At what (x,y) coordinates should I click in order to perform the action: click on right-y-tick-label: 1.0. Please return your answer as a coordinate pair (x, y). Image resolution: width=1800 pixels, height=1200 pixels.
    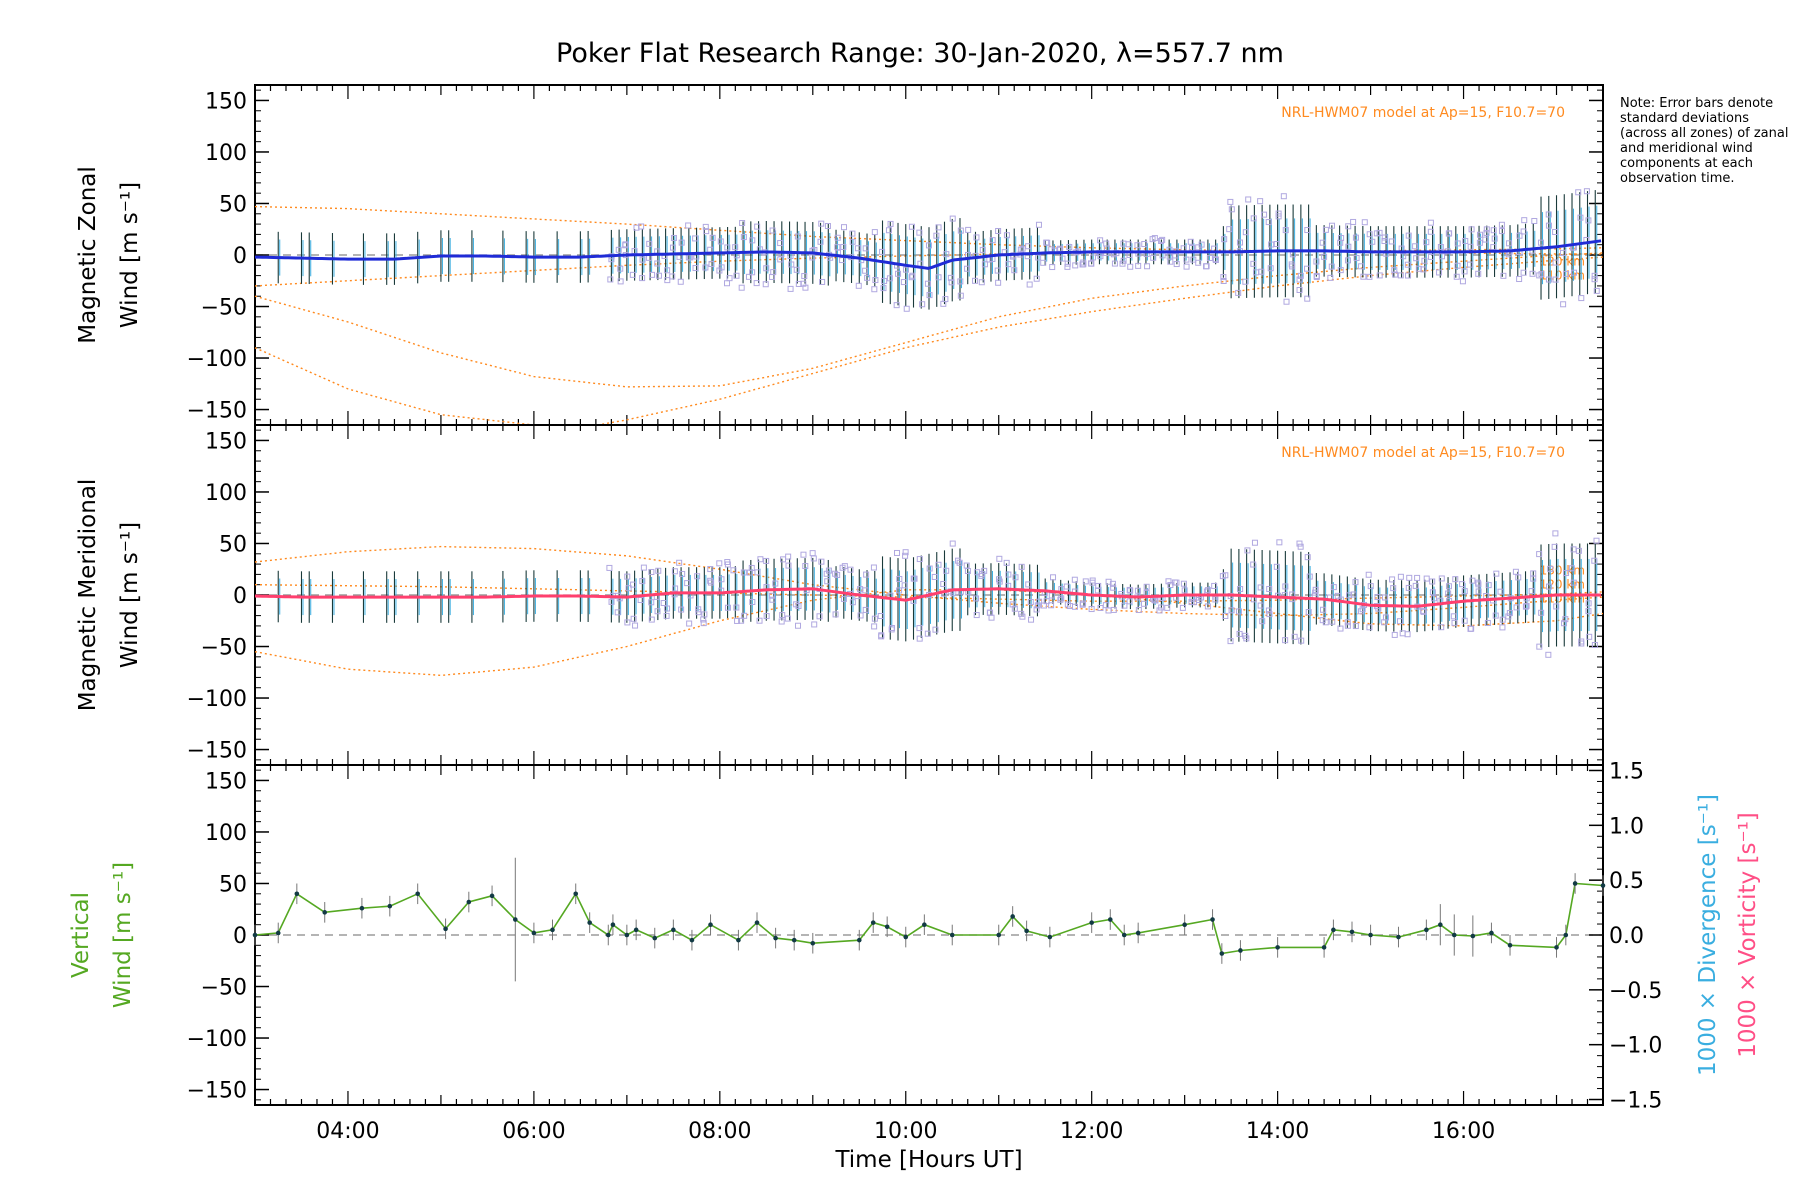
    Looking at the image, I should click on (1626, 826).